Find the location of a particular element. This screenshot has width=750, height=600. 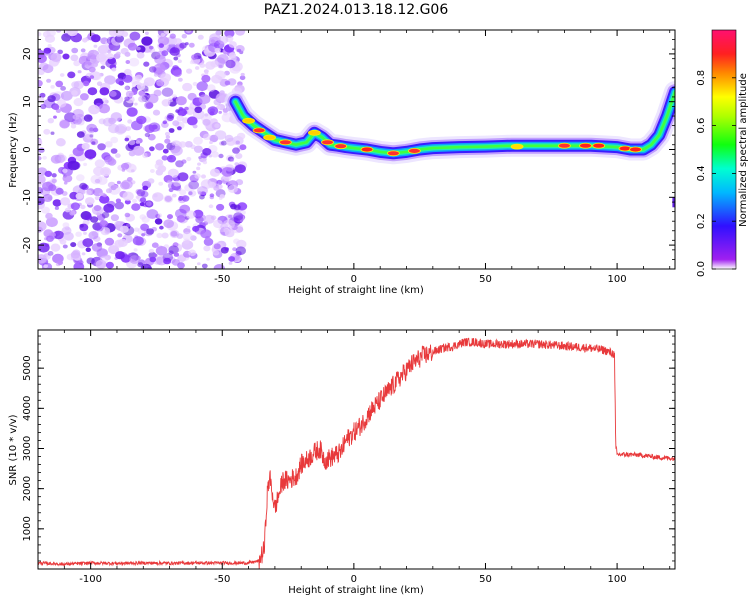

snr-y-label: SNR (10 * v/v) is located at coordinates (13, 449).